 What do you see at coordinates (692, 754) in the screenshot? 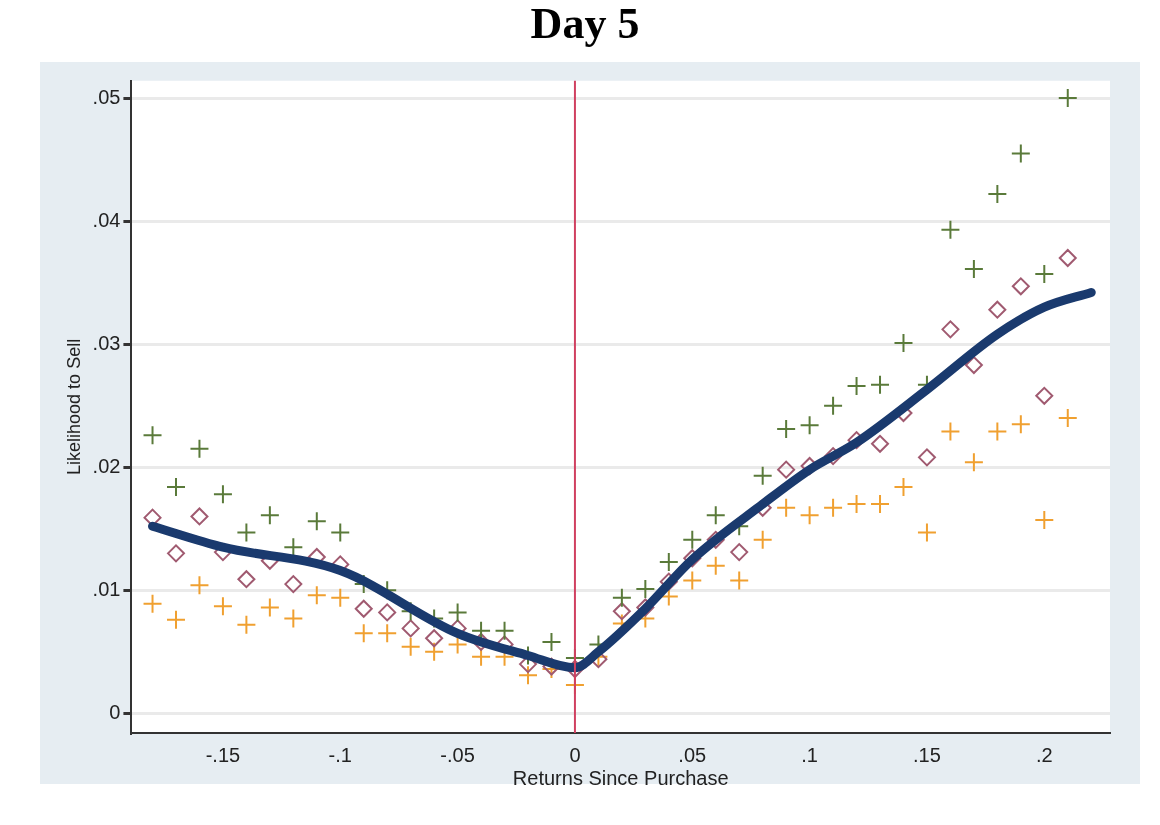
I see `x-tick-label: .05` at bounding box center [692, 754].